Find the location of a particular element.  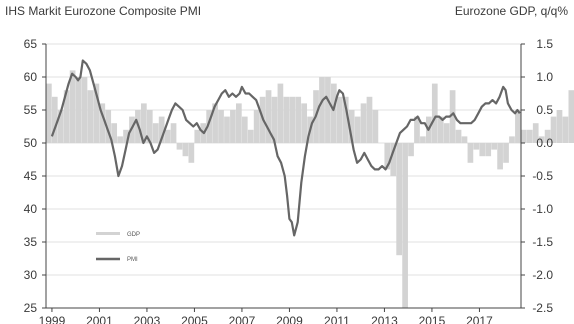

x-tick-label: 2017 is located at coordinates (479, 319).